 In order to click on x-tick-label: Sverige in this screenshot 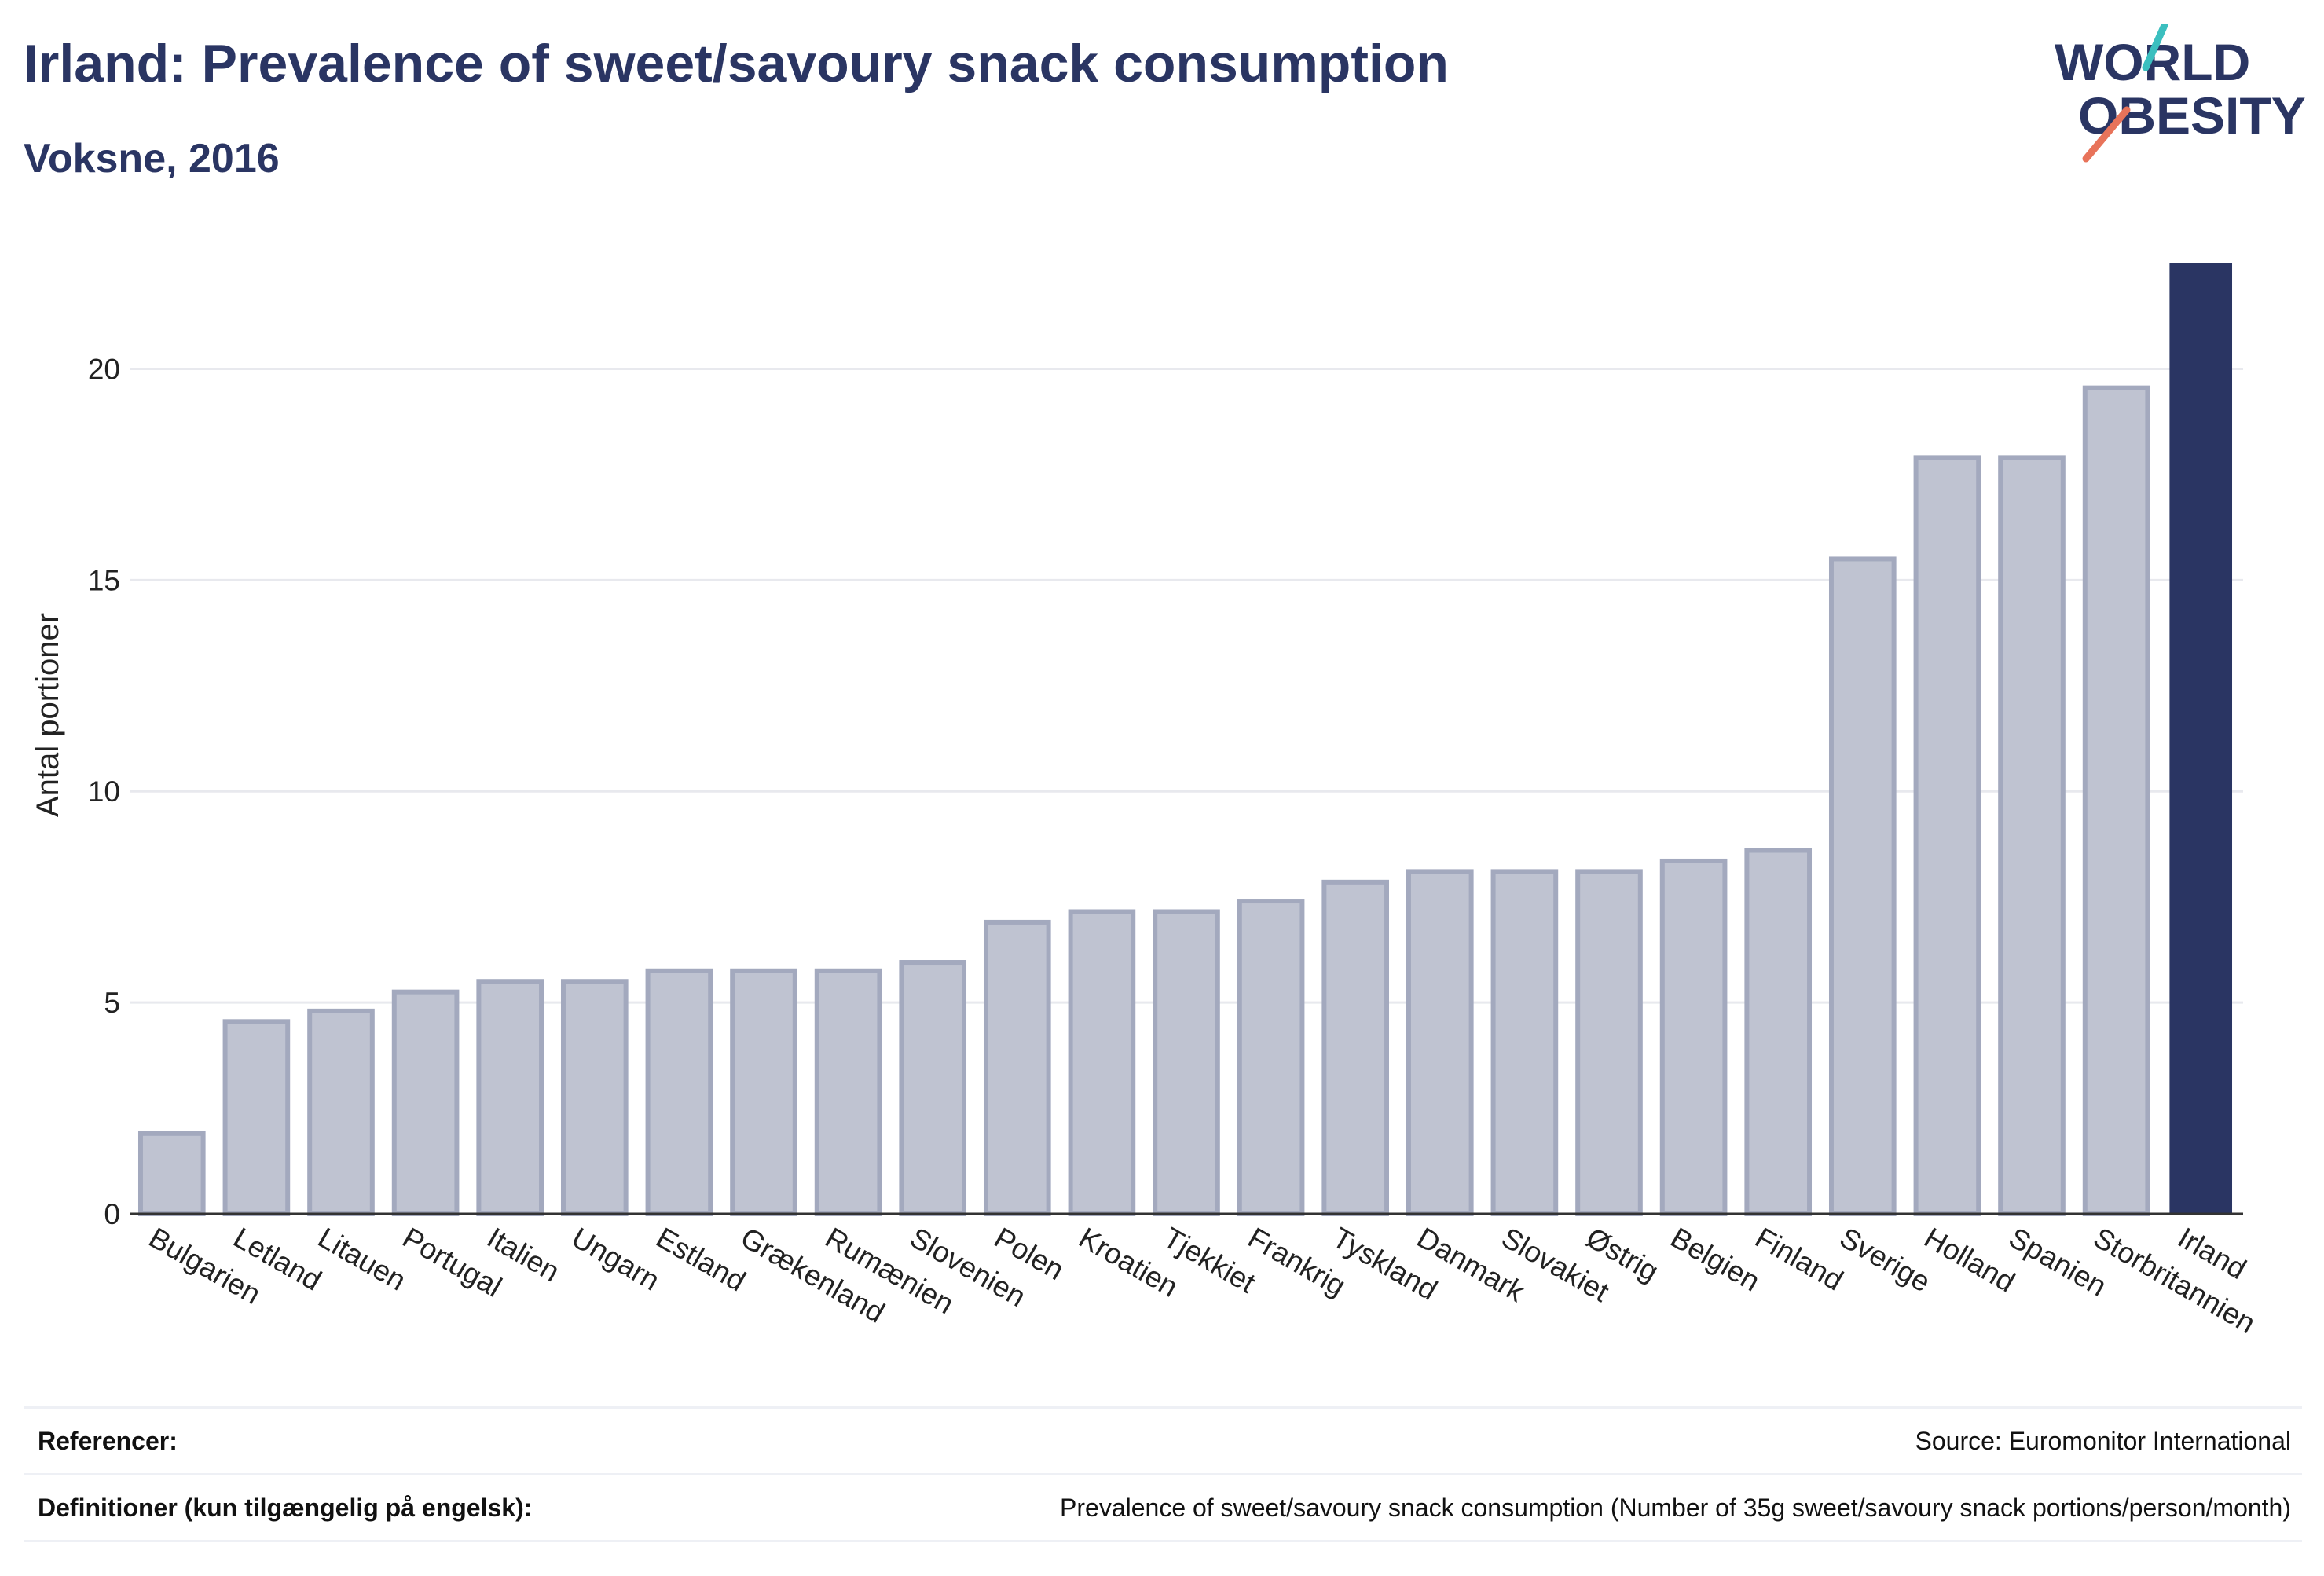, I will do `click(1885, 1259)`.